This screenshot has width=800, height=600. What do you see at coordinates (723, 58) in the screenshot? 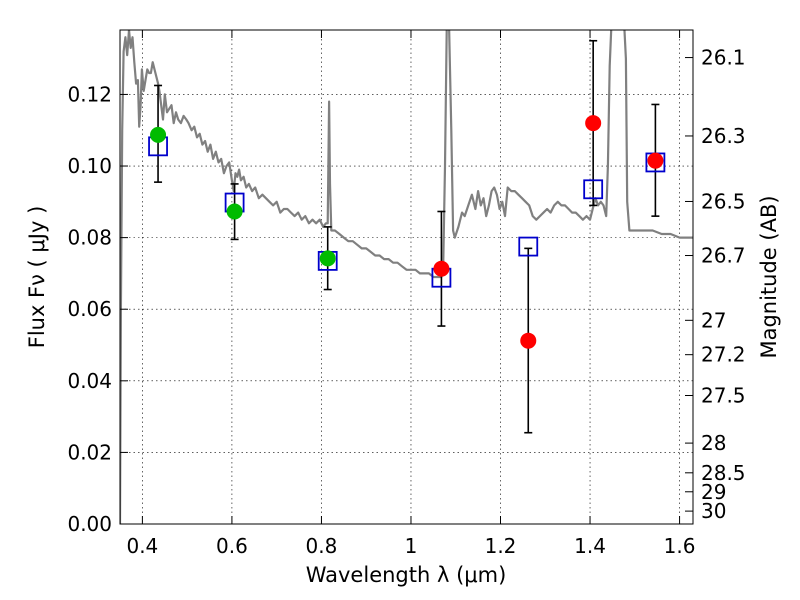
I see `magnitude-tick-label: 26.1` at bounding box center [723, 58].